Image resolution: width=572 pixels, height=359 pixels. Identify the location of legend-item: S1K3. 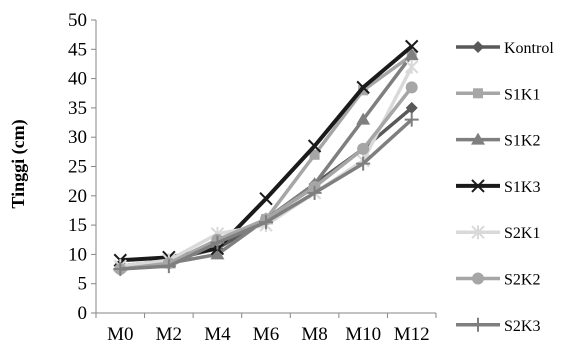
(498, 187).